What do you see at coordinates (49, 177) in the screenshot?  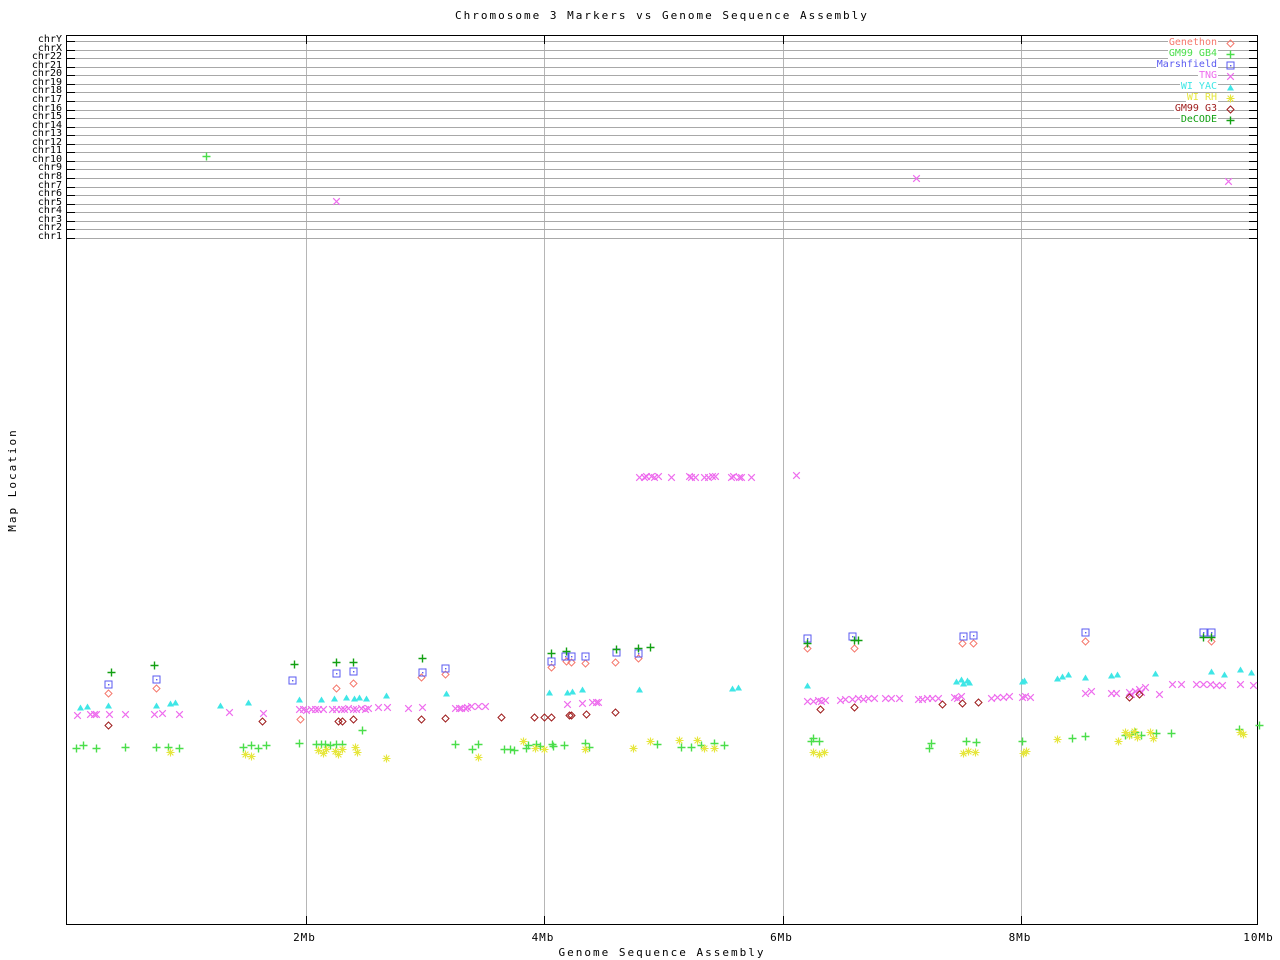 I see `chr-label-chr8: chr8` at bounding box center [49, 177].